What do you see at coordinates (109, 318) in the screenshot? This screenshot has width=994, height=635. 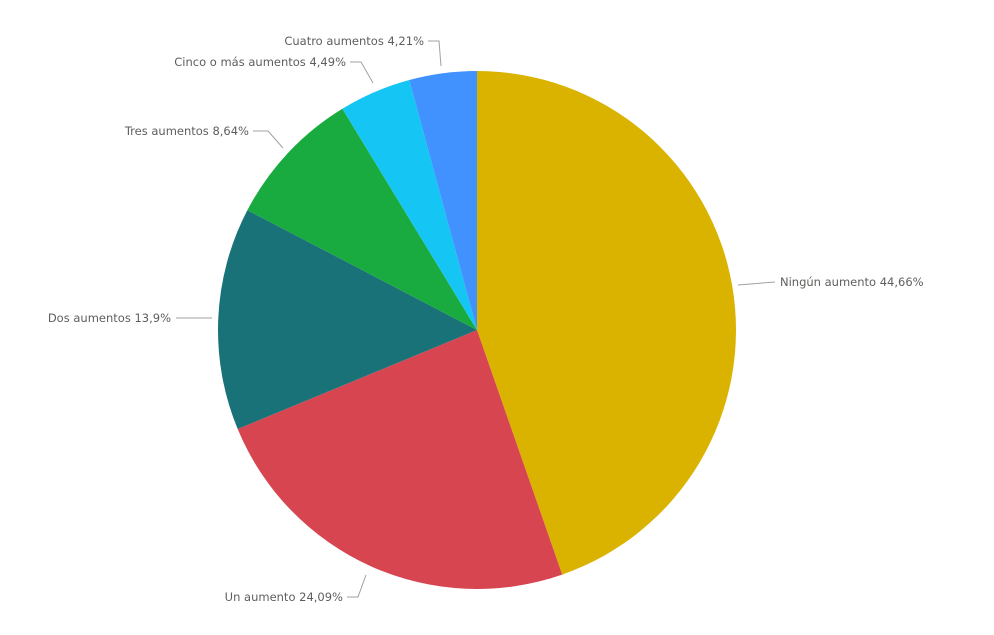 I see `data-label: Dos aumentos 13,9%` at bounding box center [109, 318].